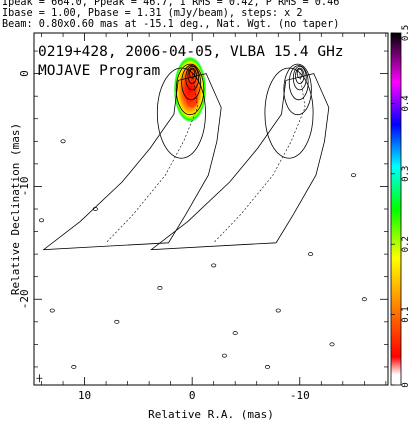 The image size is (410, 424). Describe the element at coordinates (24, 299) in the screenshot. I see `y-tick-label: -20` at that location.